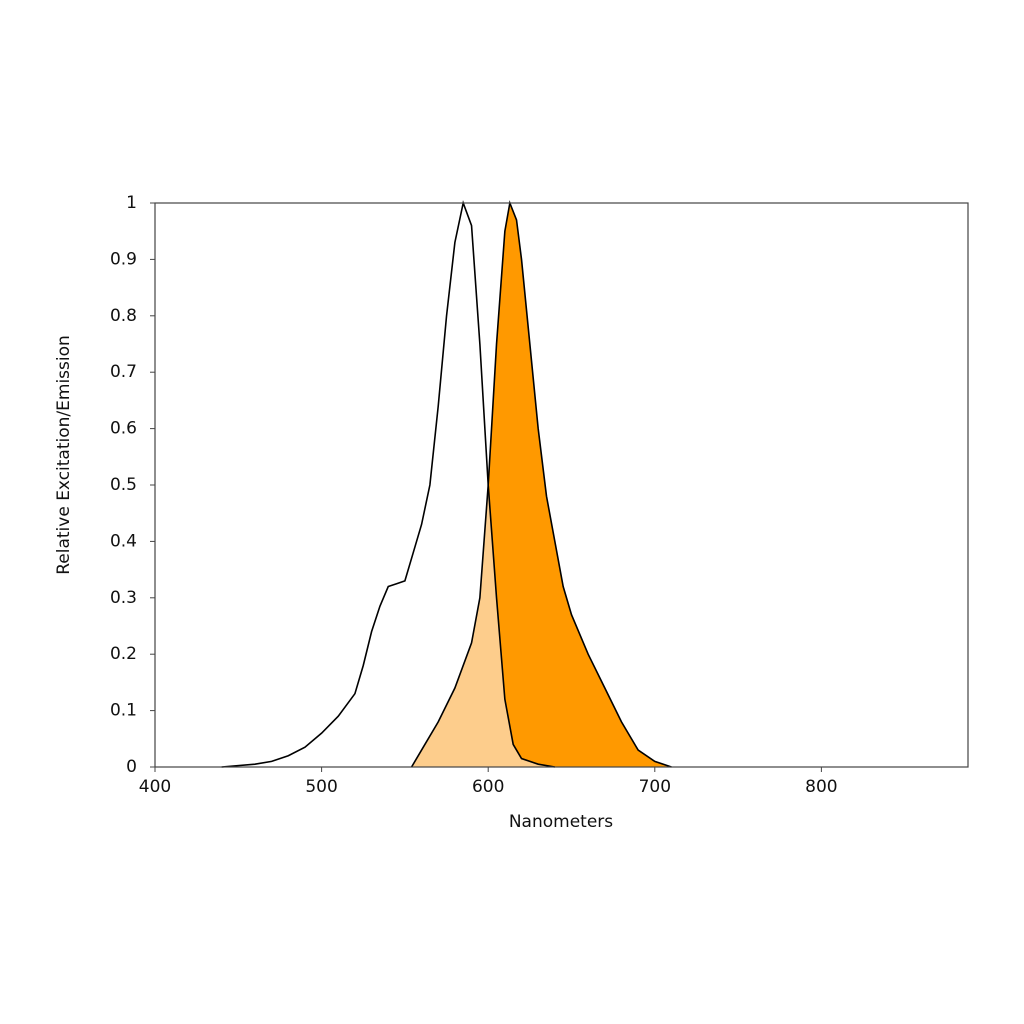  I want to click on x-tick-label: 400, so click(155, 787).